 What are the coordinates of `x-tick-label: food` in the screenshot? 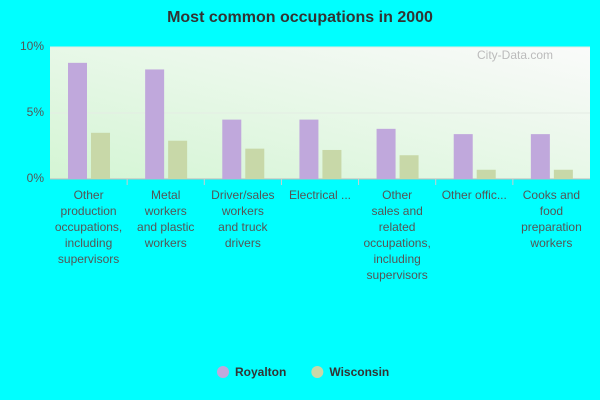 It's located at (551, 211).